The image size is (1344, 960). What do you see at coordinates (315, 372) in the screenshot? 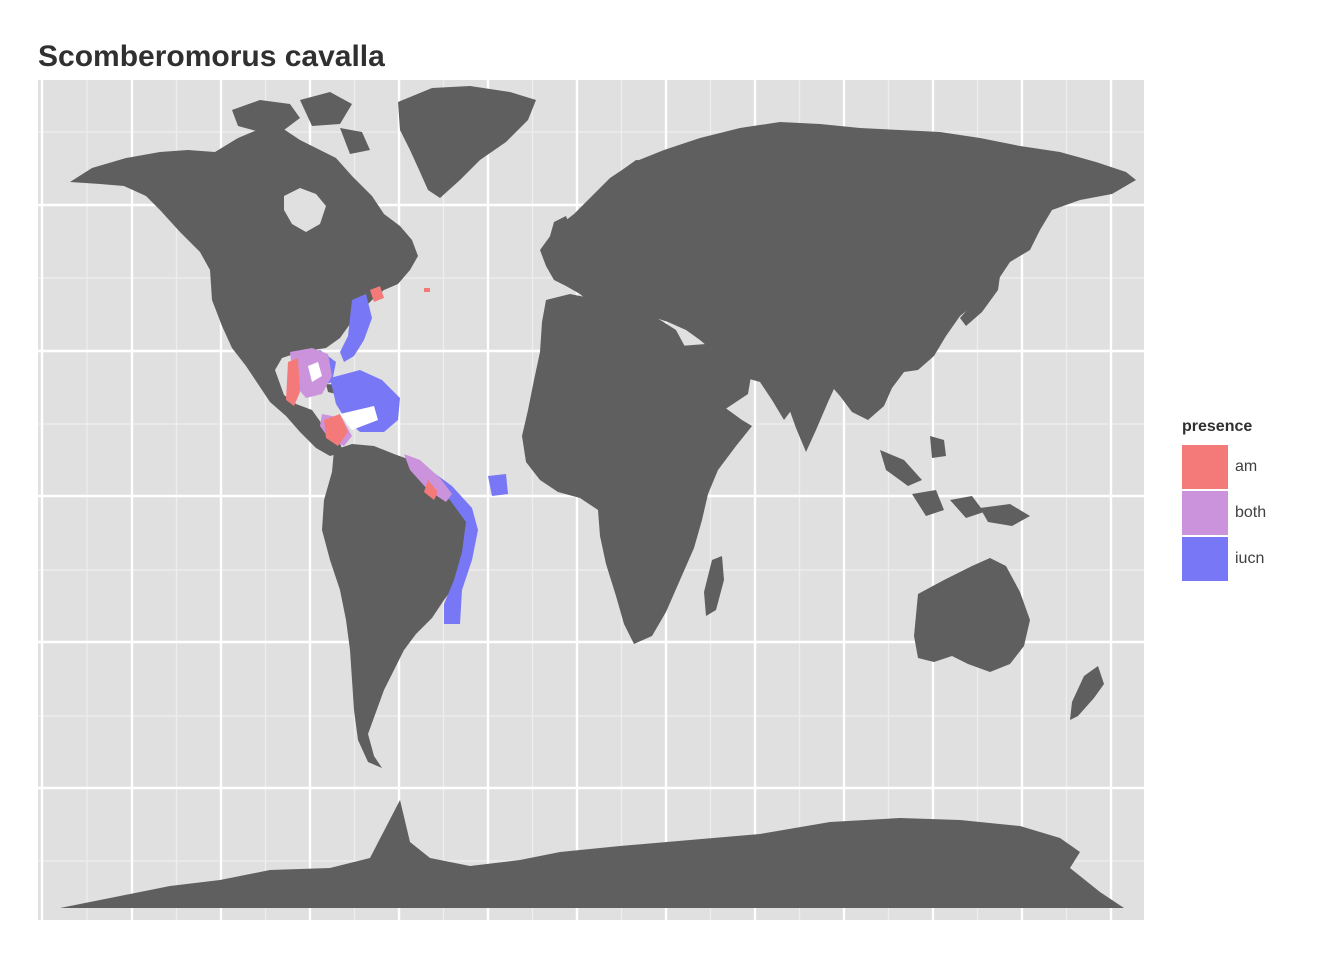
I see `gulf-interior-gap` at bounding box center [315, 372].